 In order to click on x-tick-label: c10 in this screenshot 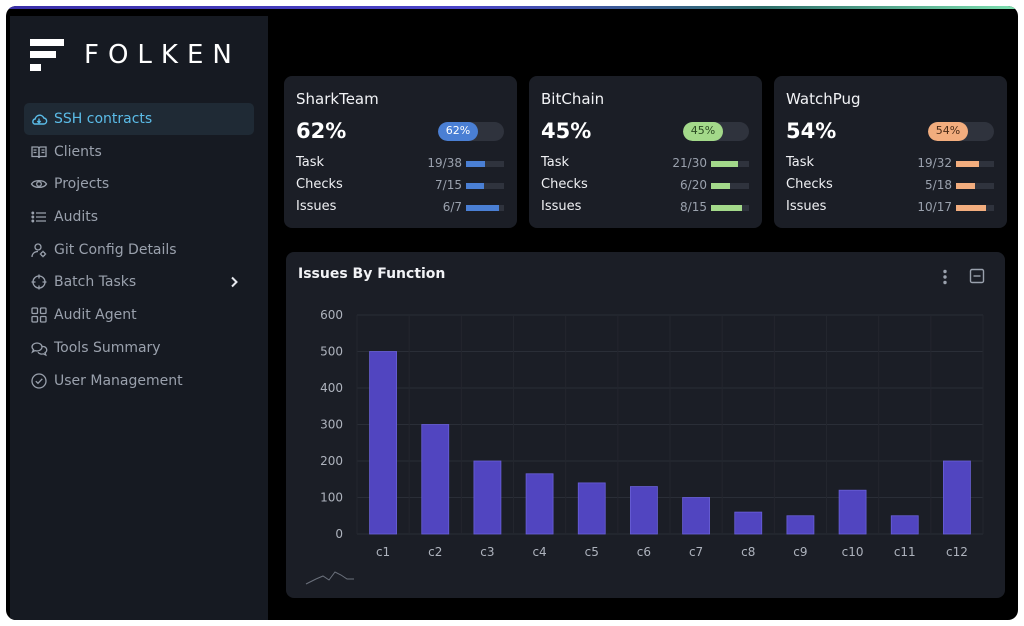, I will do `click(853, 552)`.